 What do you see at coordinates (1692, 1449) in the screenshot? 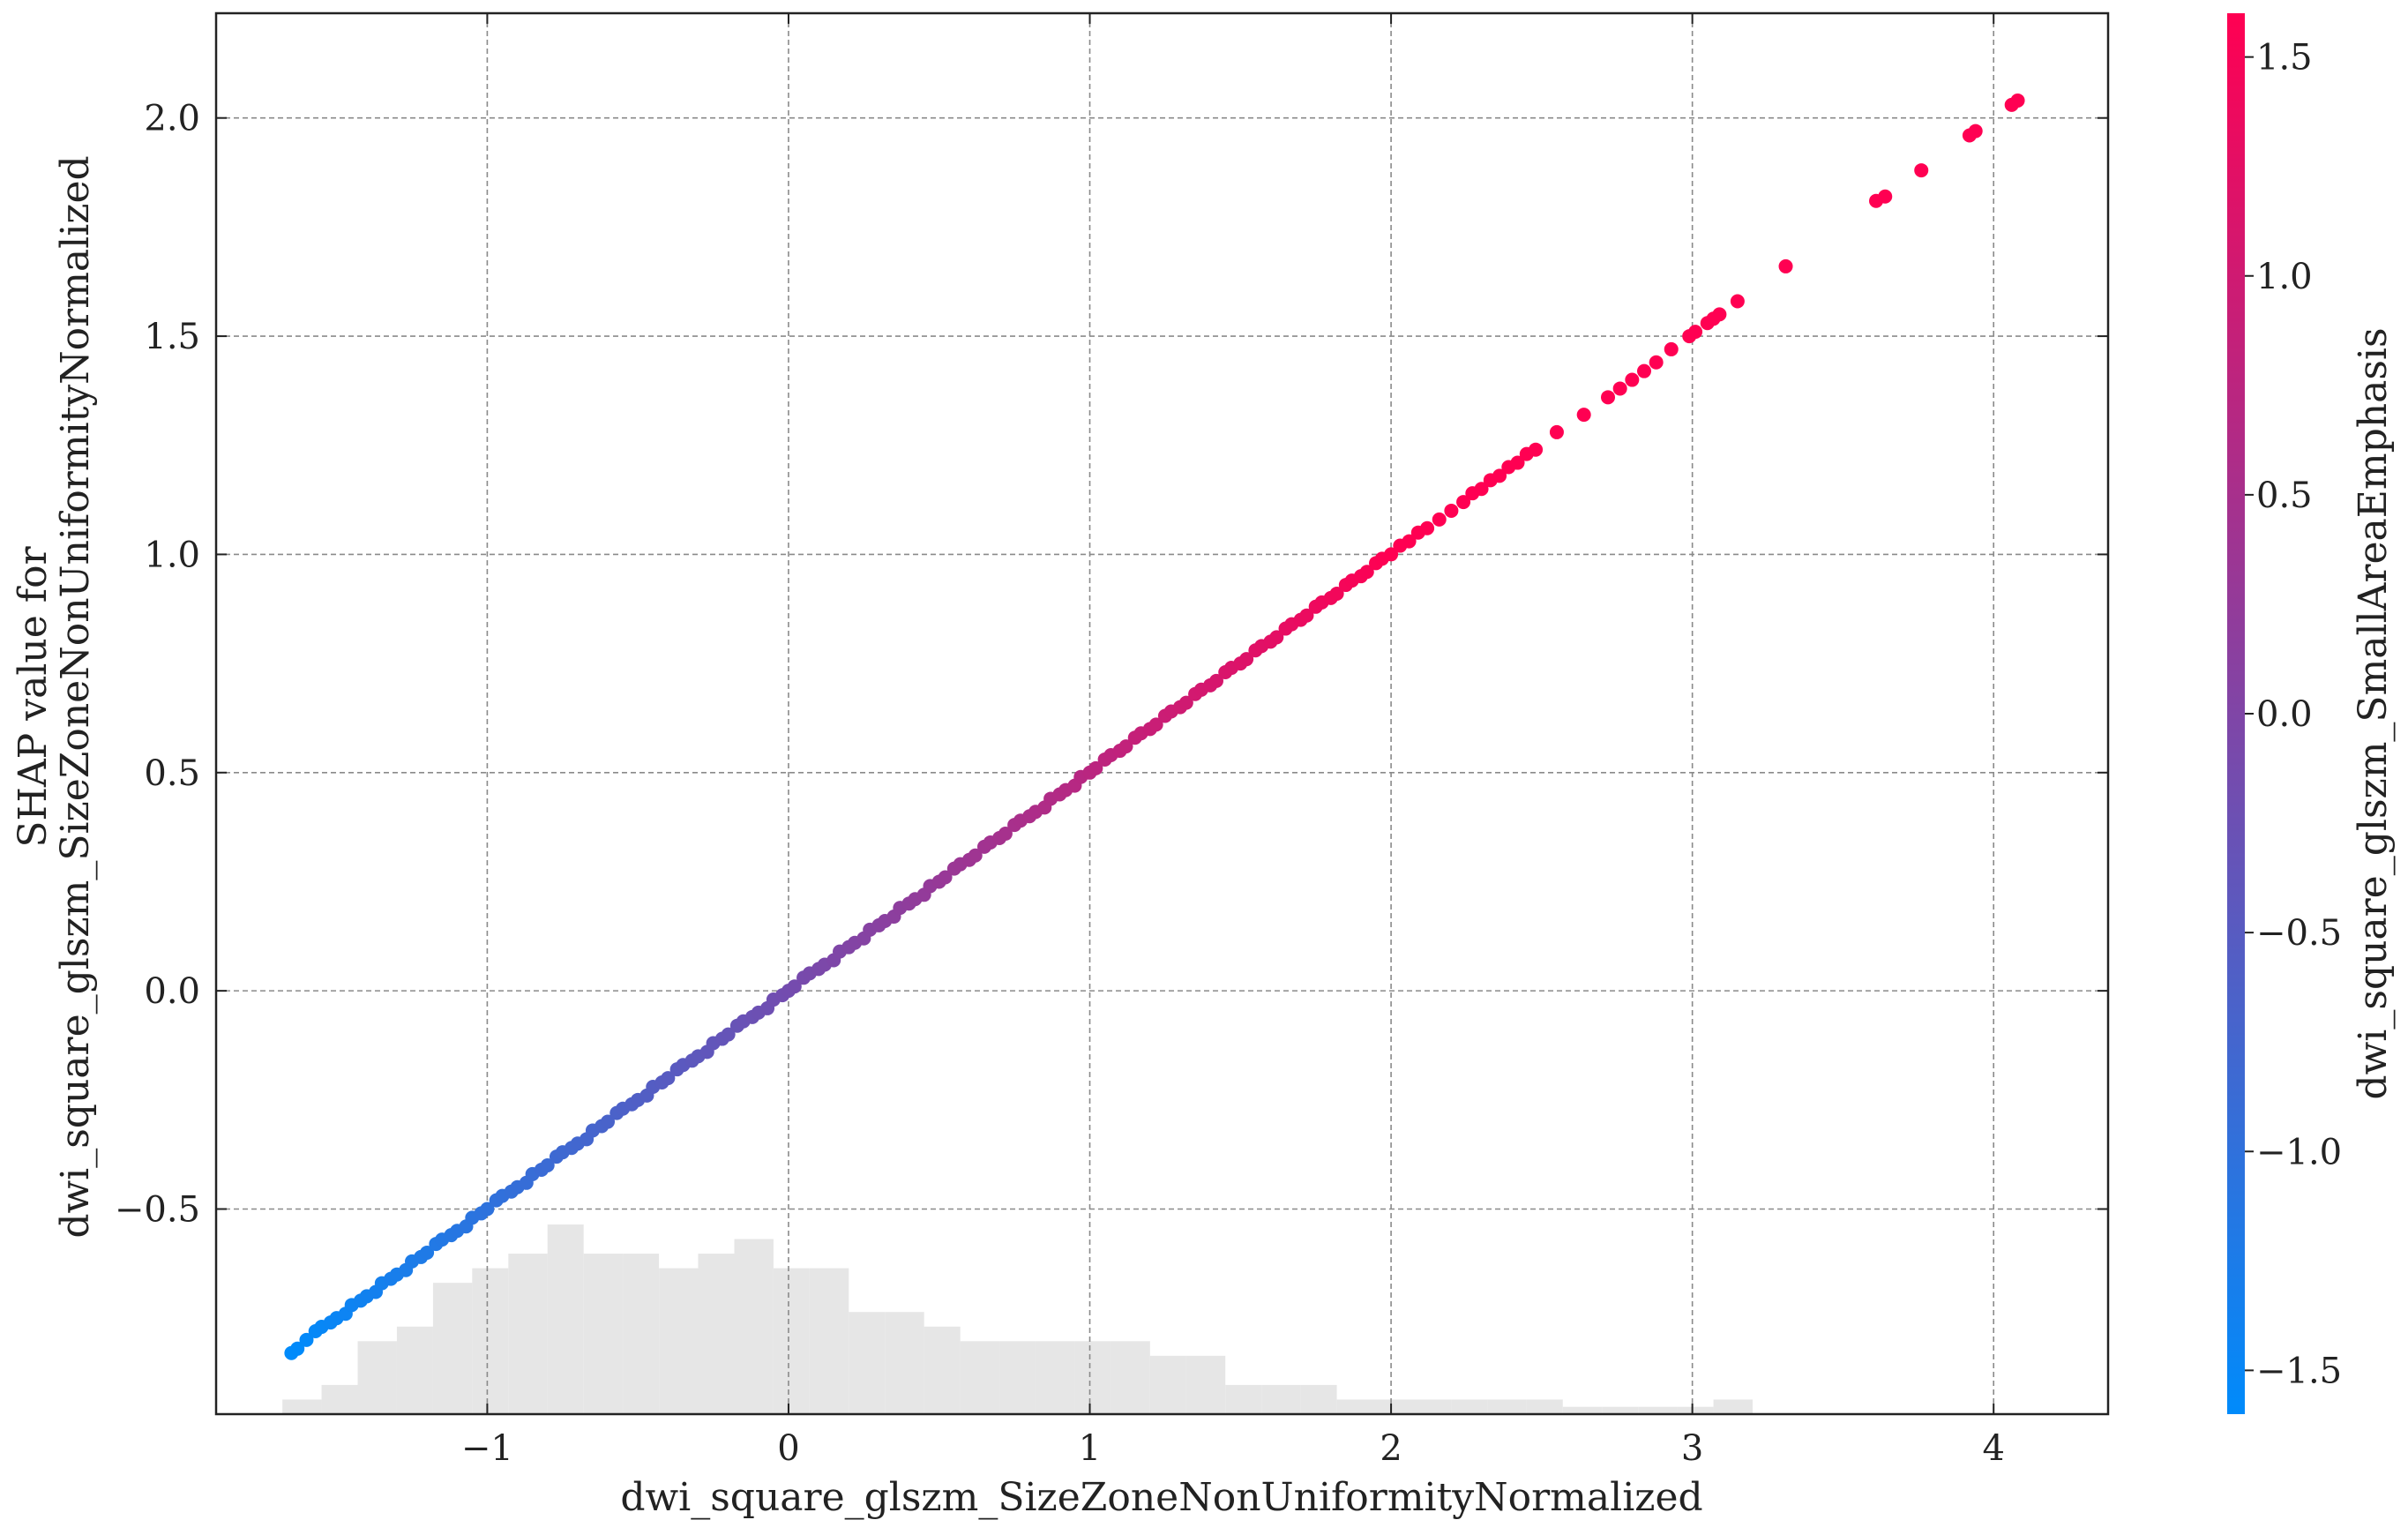
I see `x-tick-label: 3` at bounding box center [1692, 1449].